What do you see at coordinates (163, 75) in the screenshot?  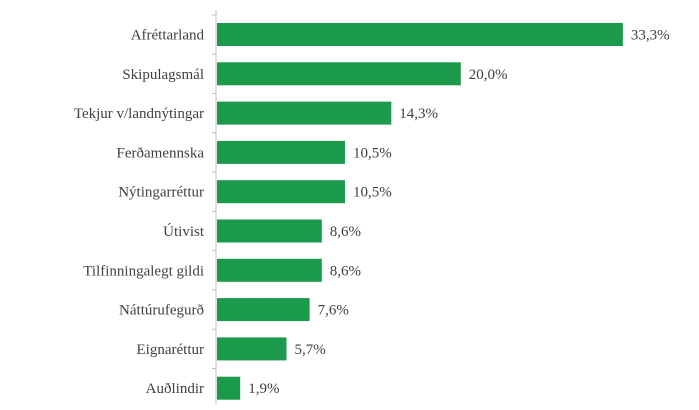 I see `category-label: Skipulagsmál` at bounding box center [163, 75].